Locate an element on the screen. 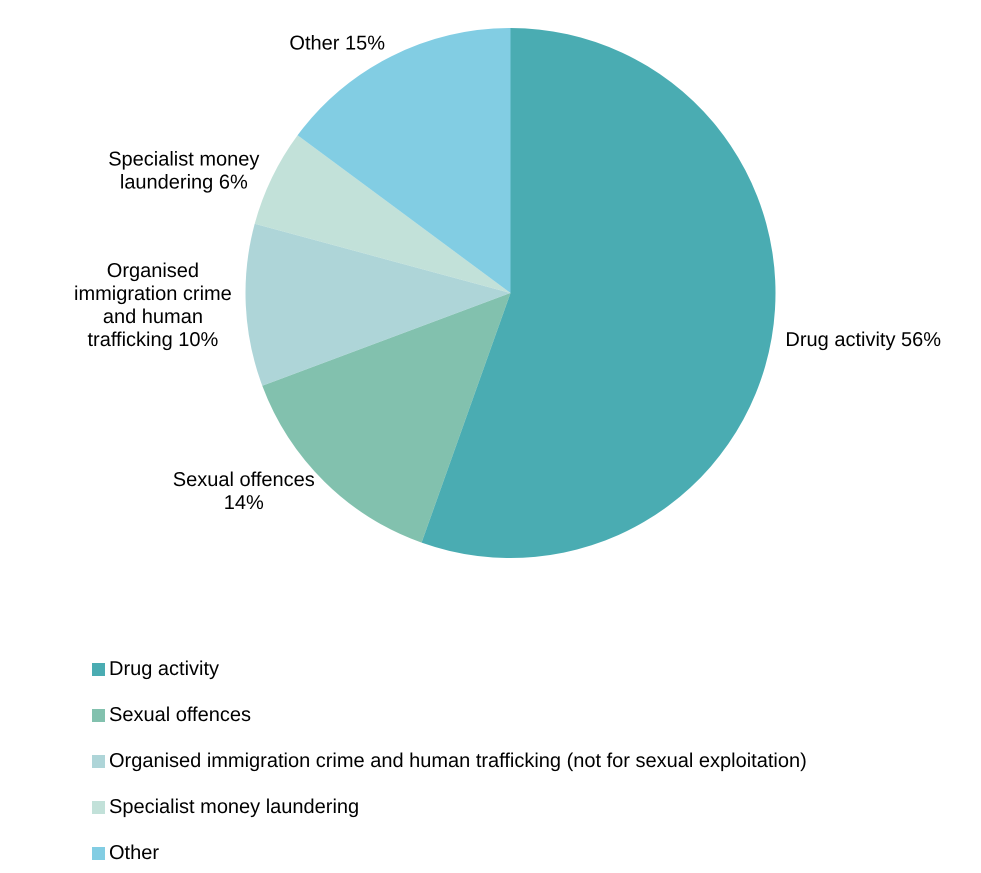 Image resolution: width=981 pixels, height=873 pixels. data-label: Organised immigration crime and human trafficking 10% is located at coordinates (153, 306).